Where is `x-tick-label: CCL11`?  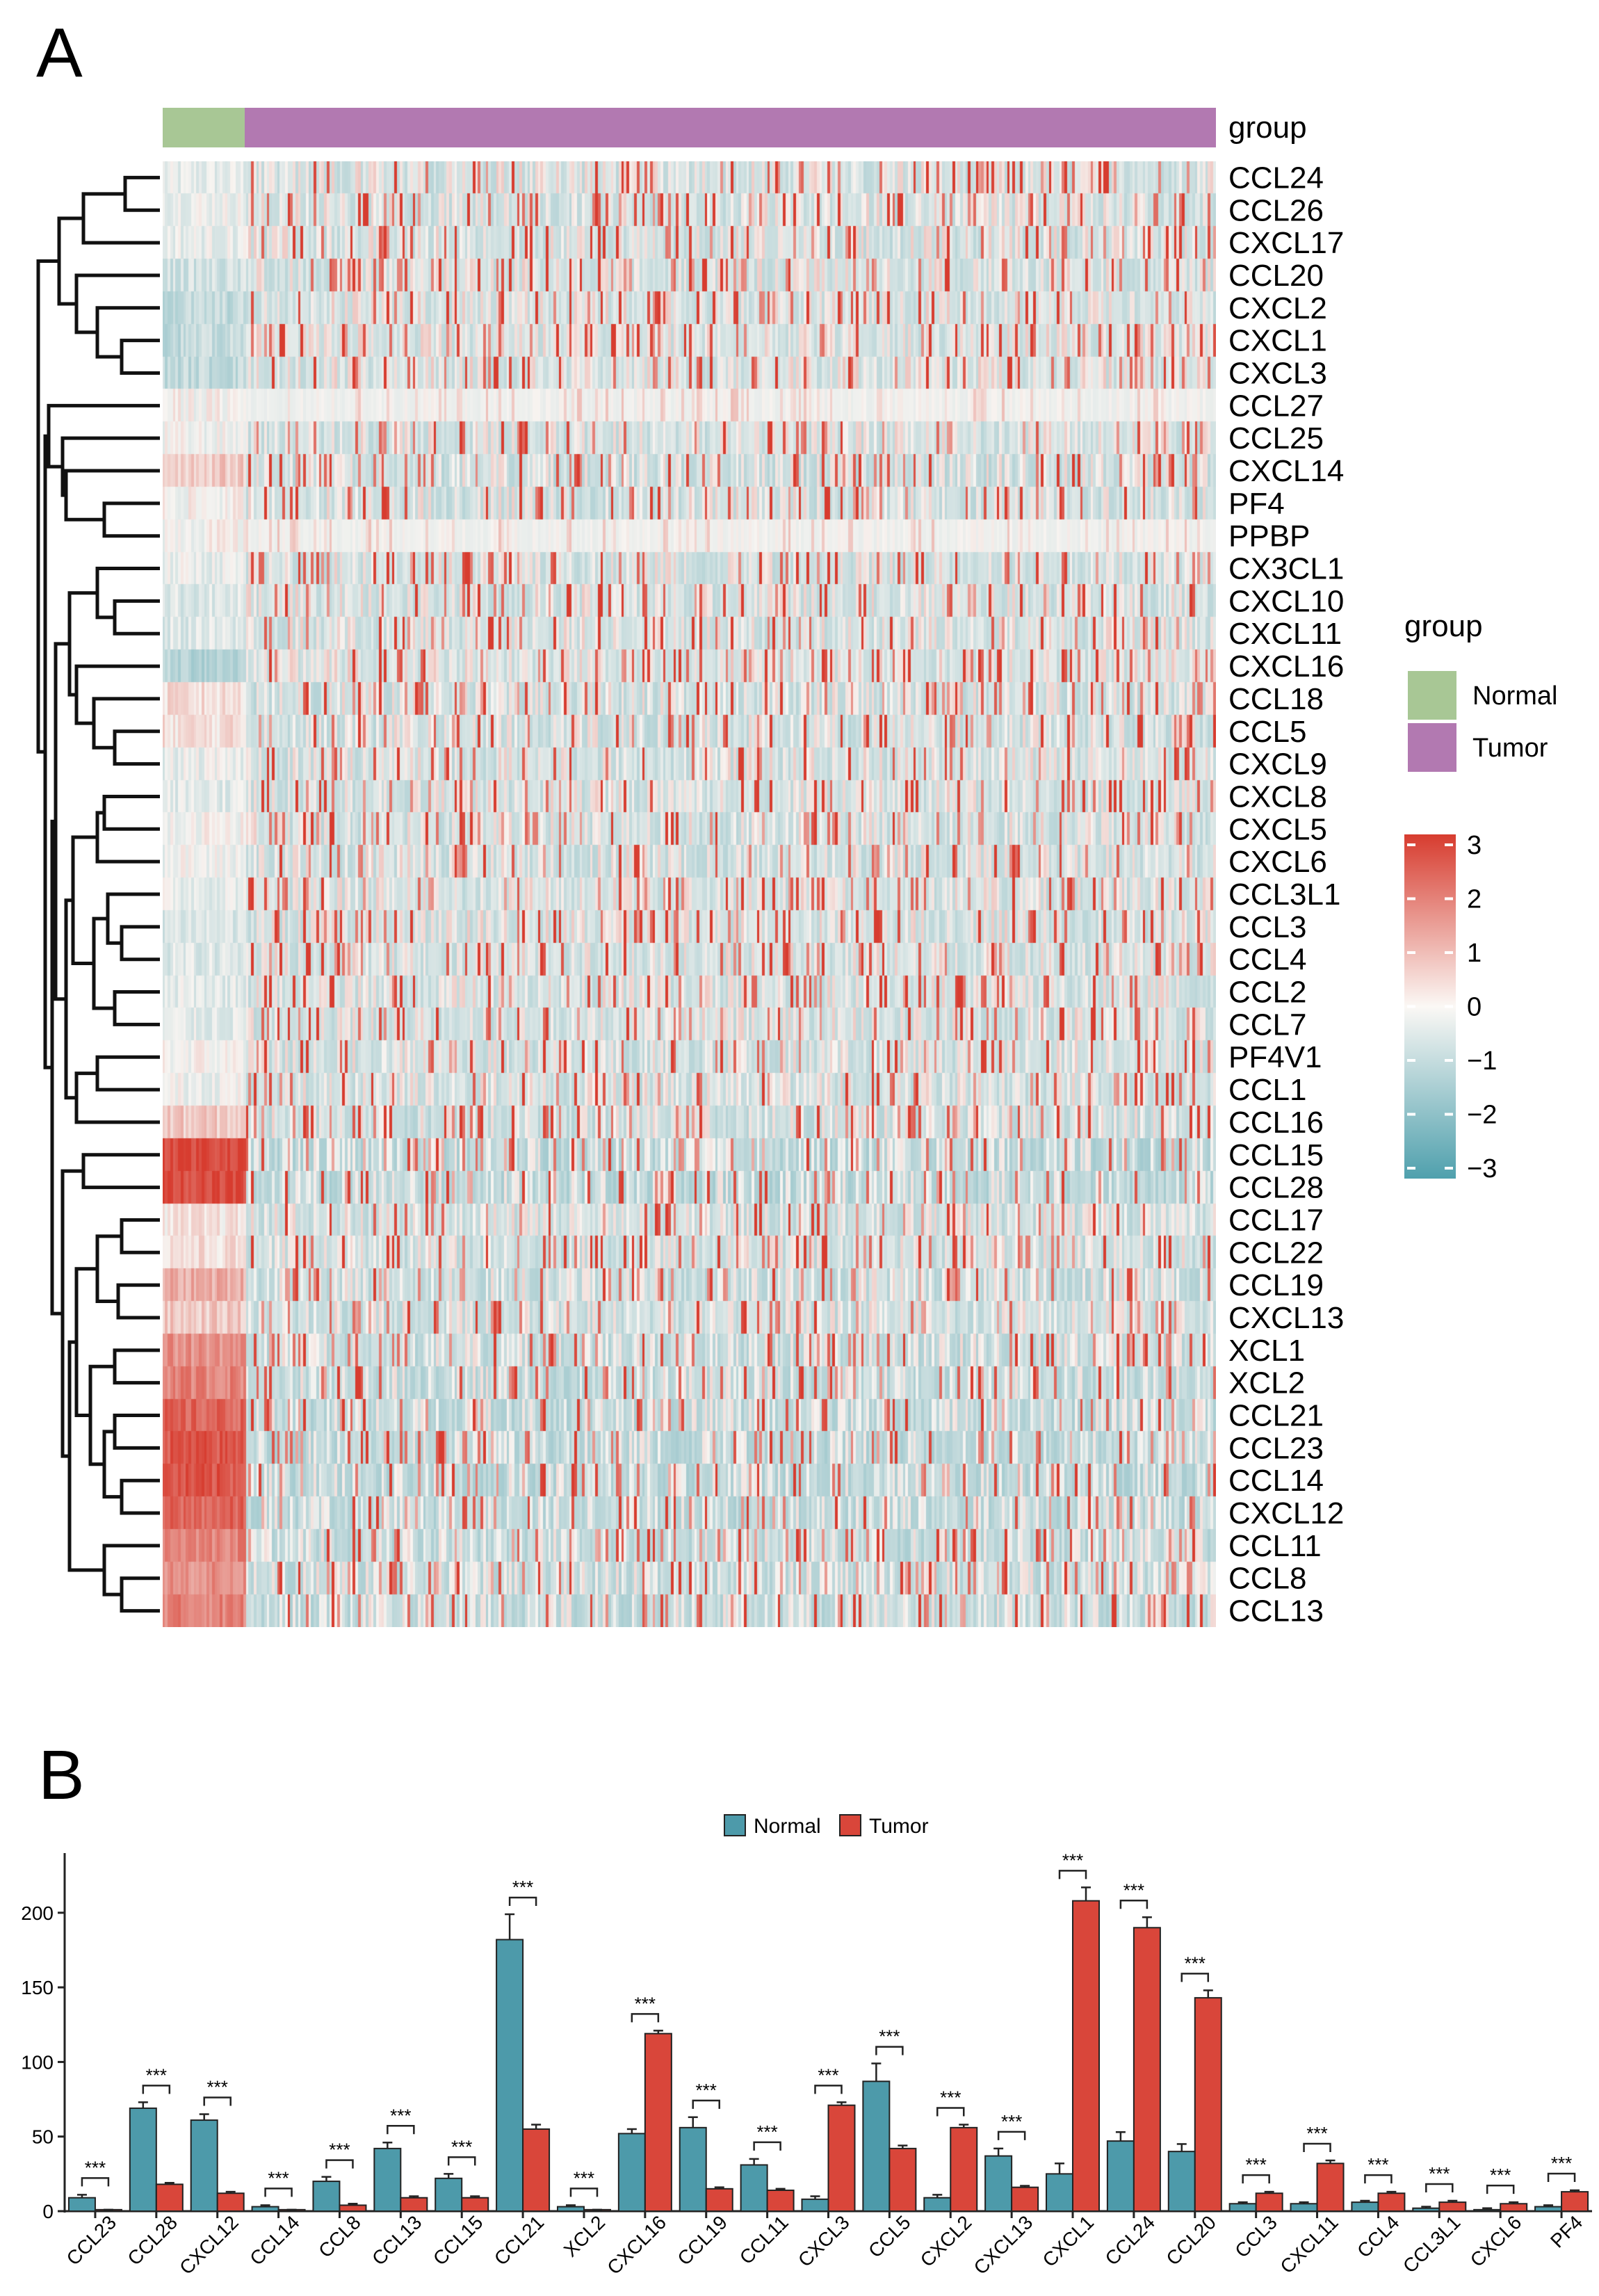
x-tick-label: CCL11 is located at coordinates (764, 2239).